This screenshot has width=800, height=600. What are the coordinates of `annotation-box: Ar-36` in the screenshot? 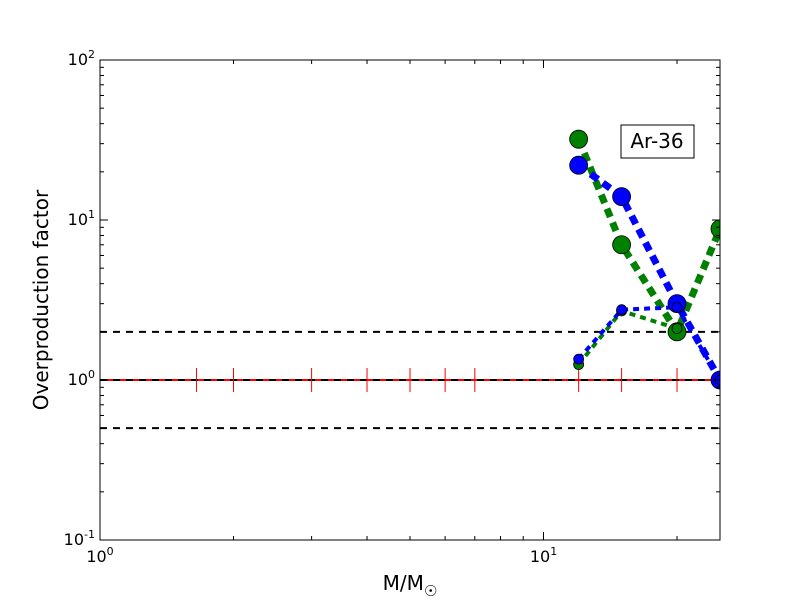 It's located at (657, 141).